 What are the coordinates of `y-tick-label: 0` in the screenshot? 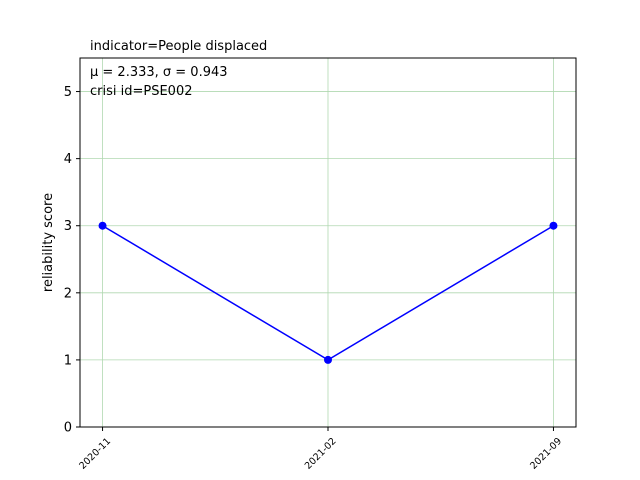 It's located at (68, 428).